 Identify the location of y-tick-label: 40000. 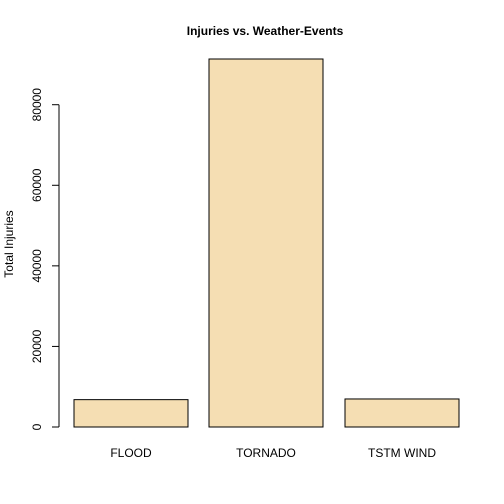
(37, 266).